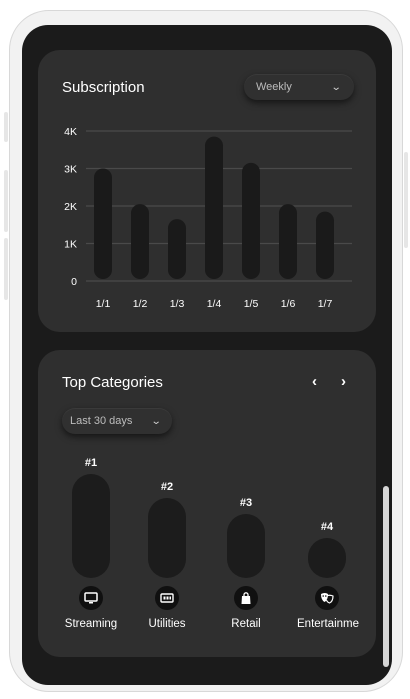  What do you see at coordinates (325, 304) in the screenshot?
I see `x-tick-label: 1/7` at bounding box center [325, 304].